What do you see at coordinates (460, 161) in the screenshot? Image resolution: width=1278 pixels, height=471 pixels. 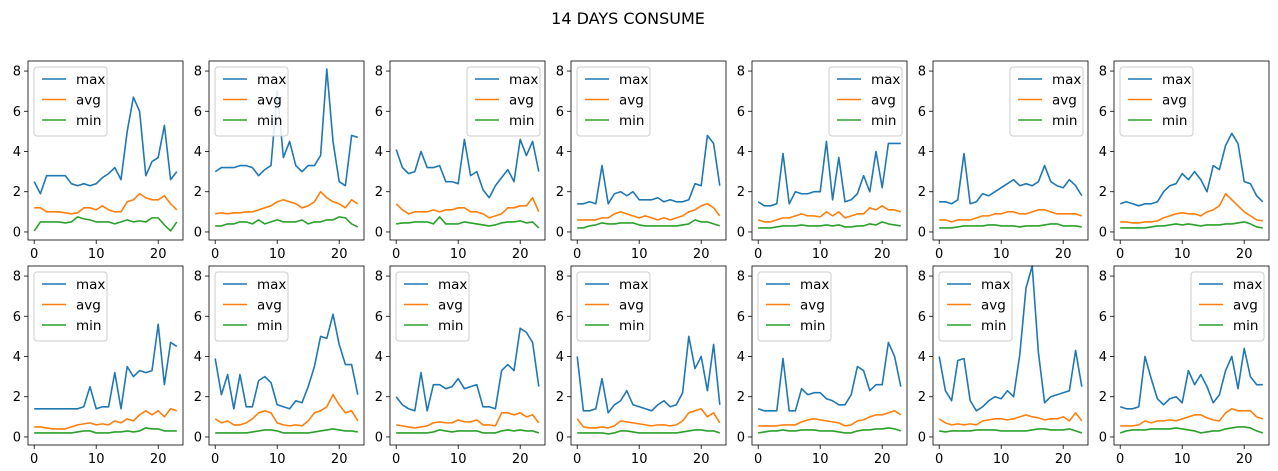 I see `subplot-3: 0 2 4 6 8 0 10 20 max avg min` at bounding box center [460, 161].